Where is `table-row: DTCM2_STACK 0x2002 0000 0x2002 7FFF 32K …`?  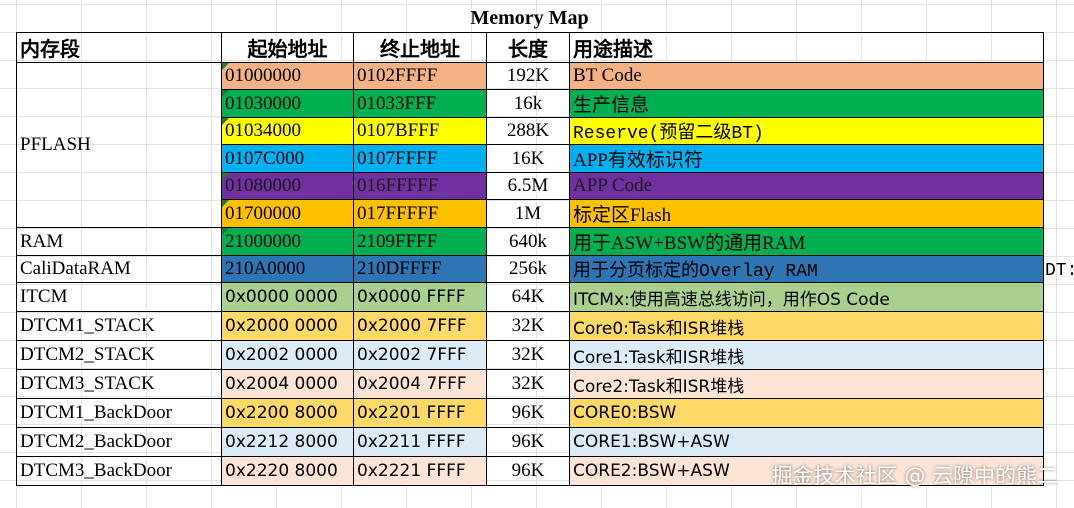
table-row: DTCM2_STACK 0x2002 0000 0x2002 7FFF 32K … is located at coordinates (530, 355).